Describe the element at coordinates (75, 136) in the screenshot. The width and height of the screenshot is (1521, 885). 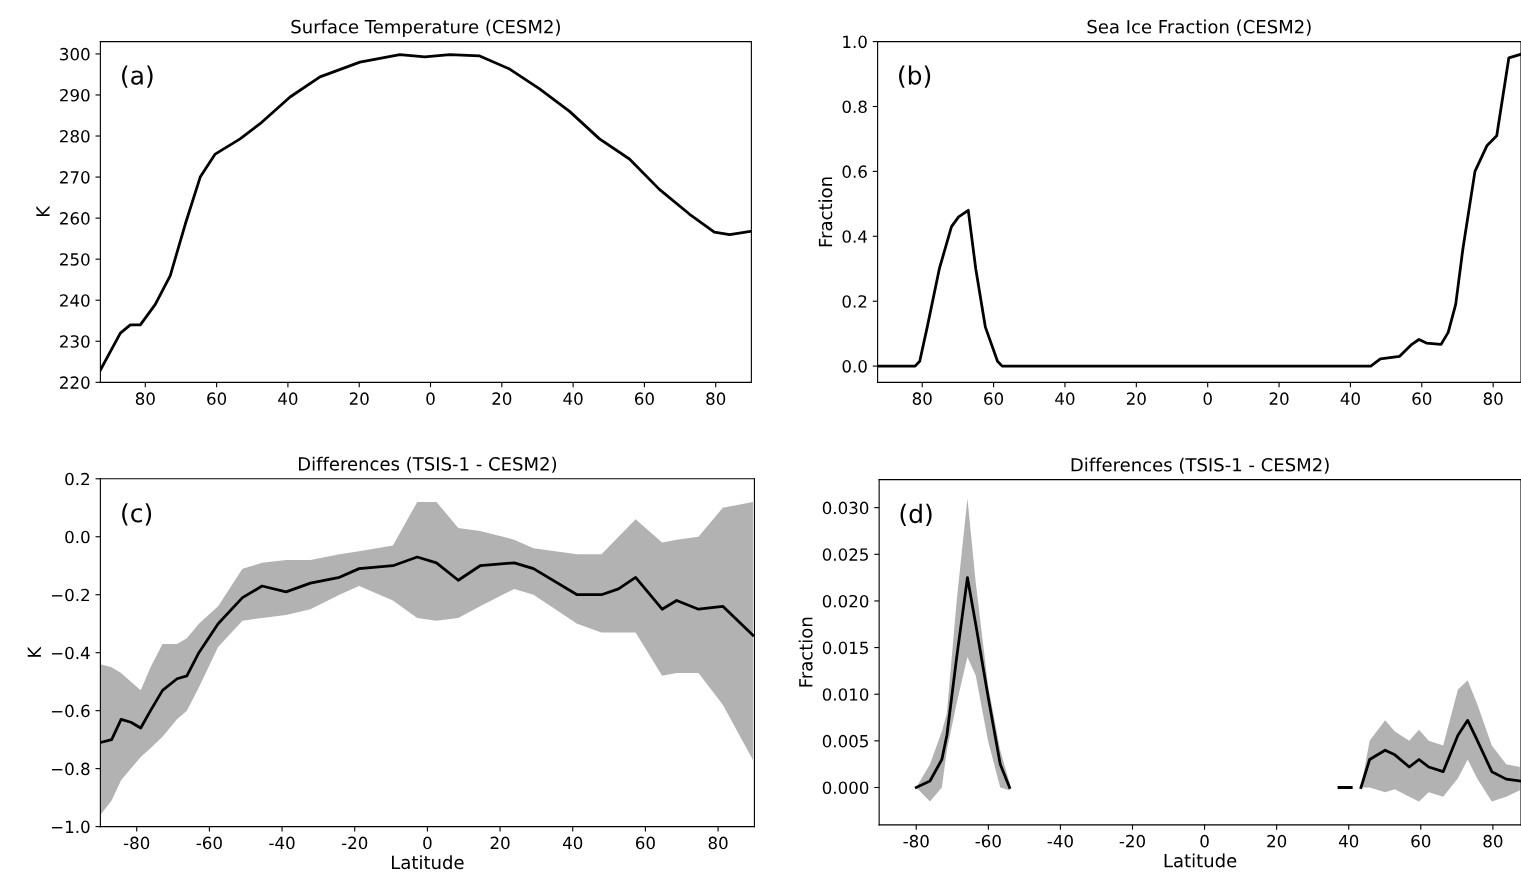
I see `y-tick-label: 280` at that location.